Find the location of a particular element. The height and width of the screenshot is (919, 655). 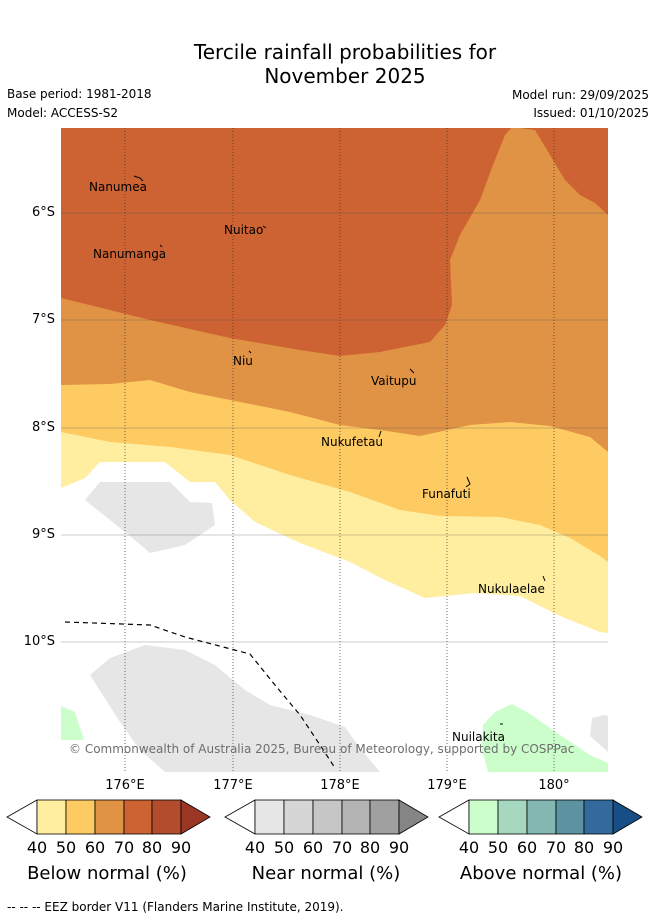

above-40-patch-west is located at coordinates (72, 723).